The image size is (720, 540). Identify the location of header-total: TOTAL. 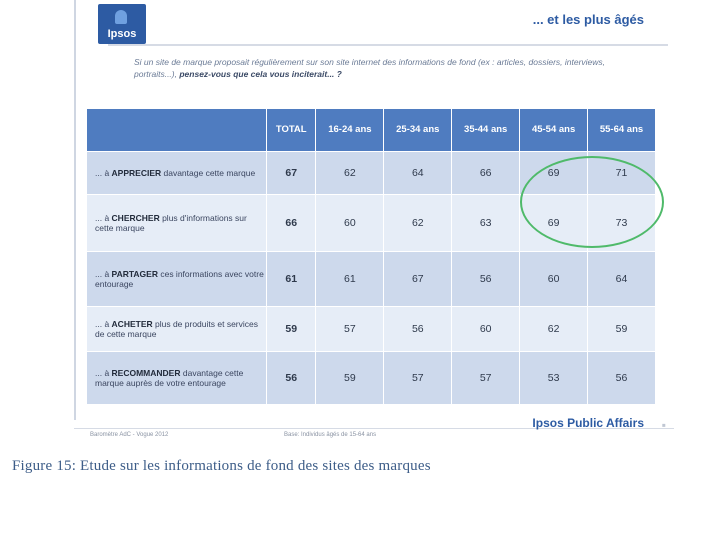
(291, 130).